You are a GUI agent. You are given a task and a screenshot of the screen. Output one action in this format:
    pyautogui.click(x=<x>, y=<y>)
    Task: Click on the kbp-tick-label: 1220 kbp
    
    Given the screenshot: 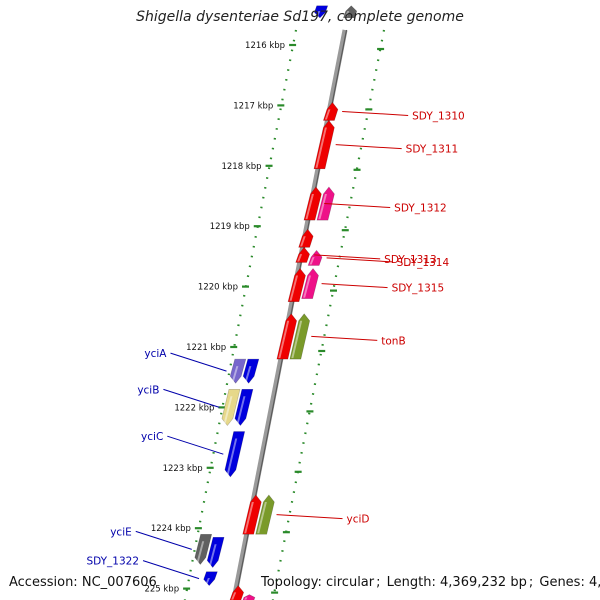 What is the action you would take?
    pyautogui.click(x=218, y=288)
    